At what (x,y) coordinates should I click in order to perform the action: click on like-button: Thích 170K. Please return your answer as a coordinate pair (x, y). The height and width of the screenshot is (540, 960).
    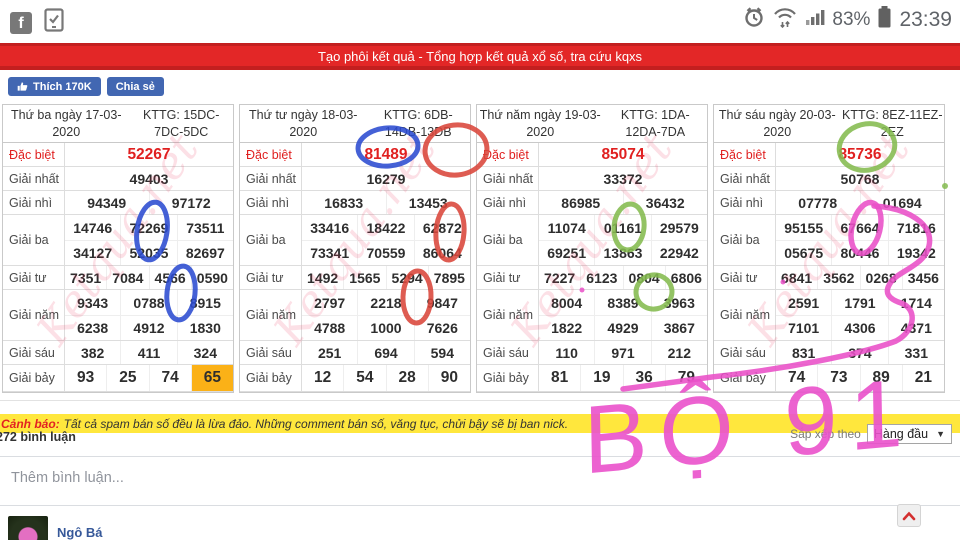
    Looking at the image, I should click on (54, 86).